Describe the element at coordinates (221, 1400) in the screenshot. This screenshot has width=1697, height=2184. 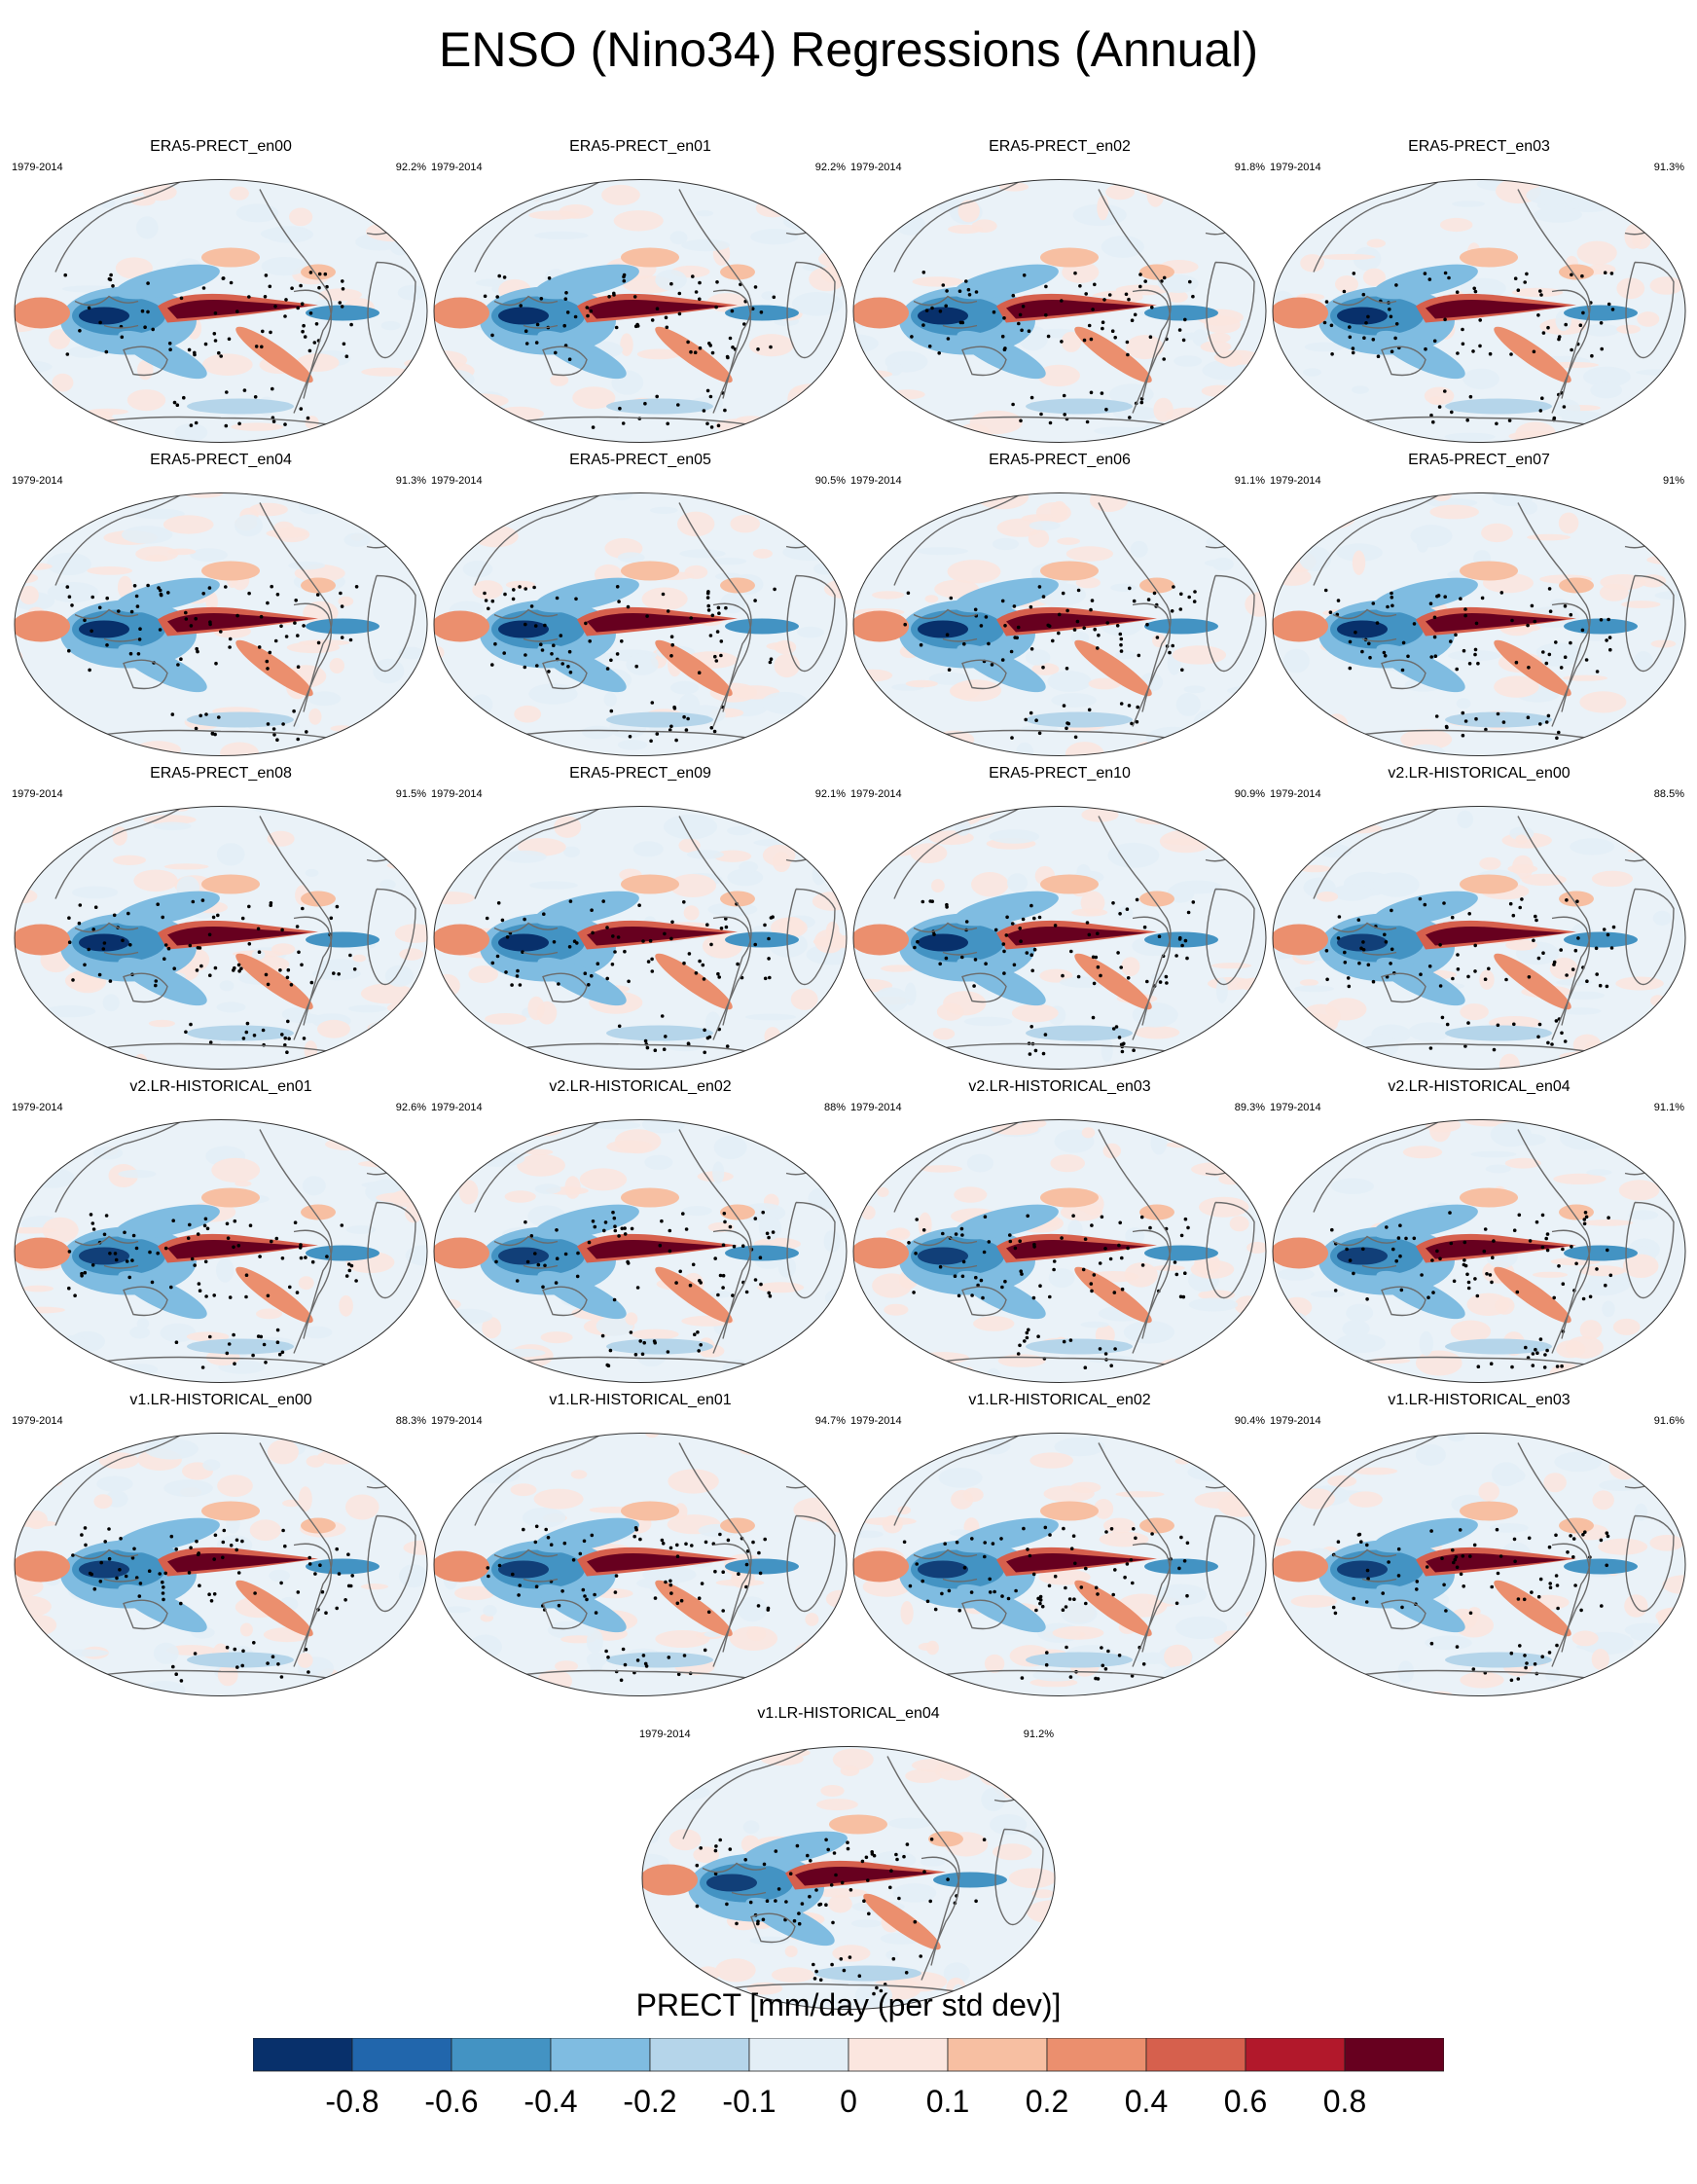
I see `panel-title: v1.LR-HISTORICAL_en00` at that location.